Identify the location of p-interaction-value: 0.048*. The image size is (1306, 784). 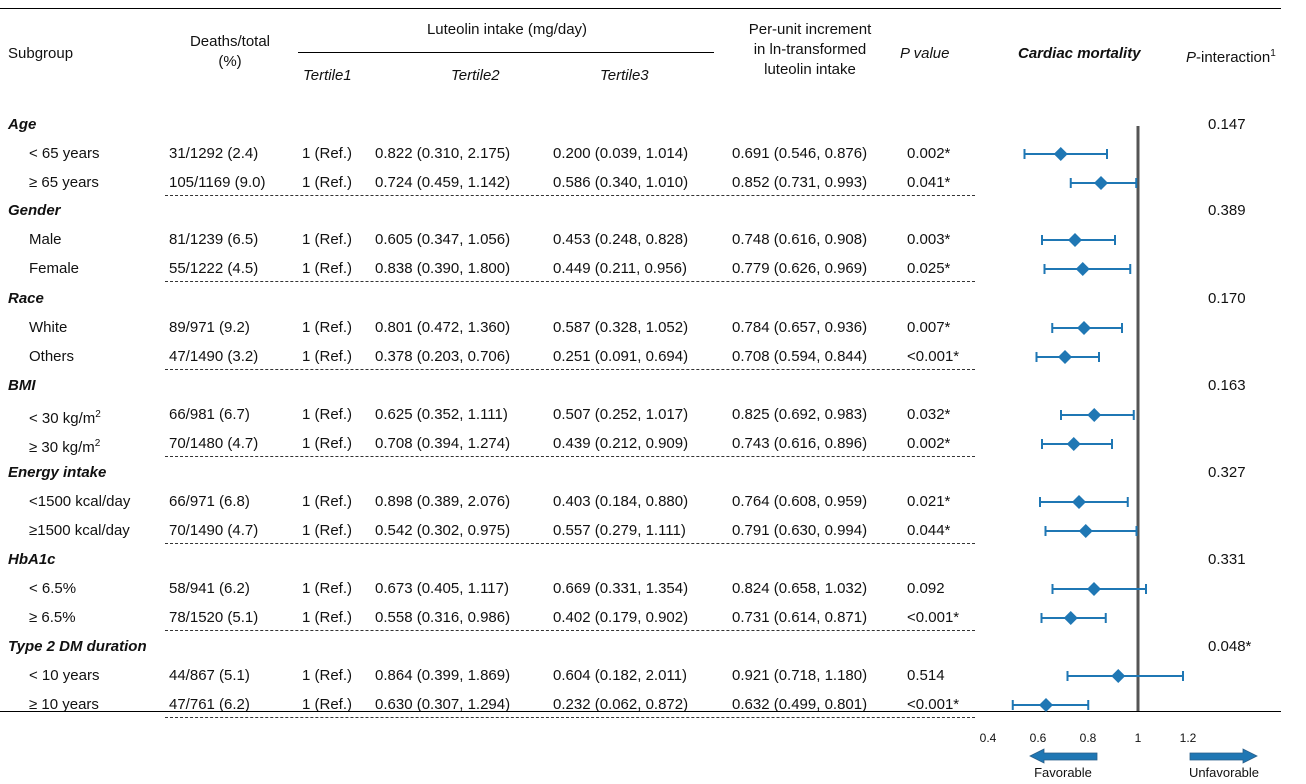
(1230, 646).